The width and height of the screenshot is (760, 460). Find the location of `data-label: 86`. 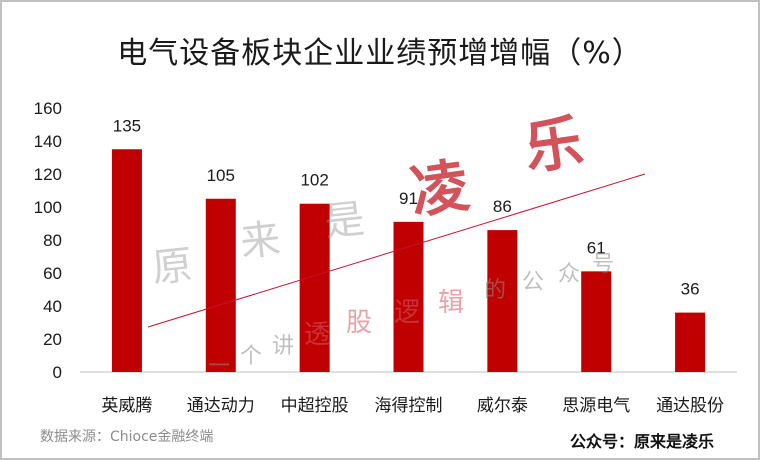

data-label: 86 is located at coordinates (502, 206).